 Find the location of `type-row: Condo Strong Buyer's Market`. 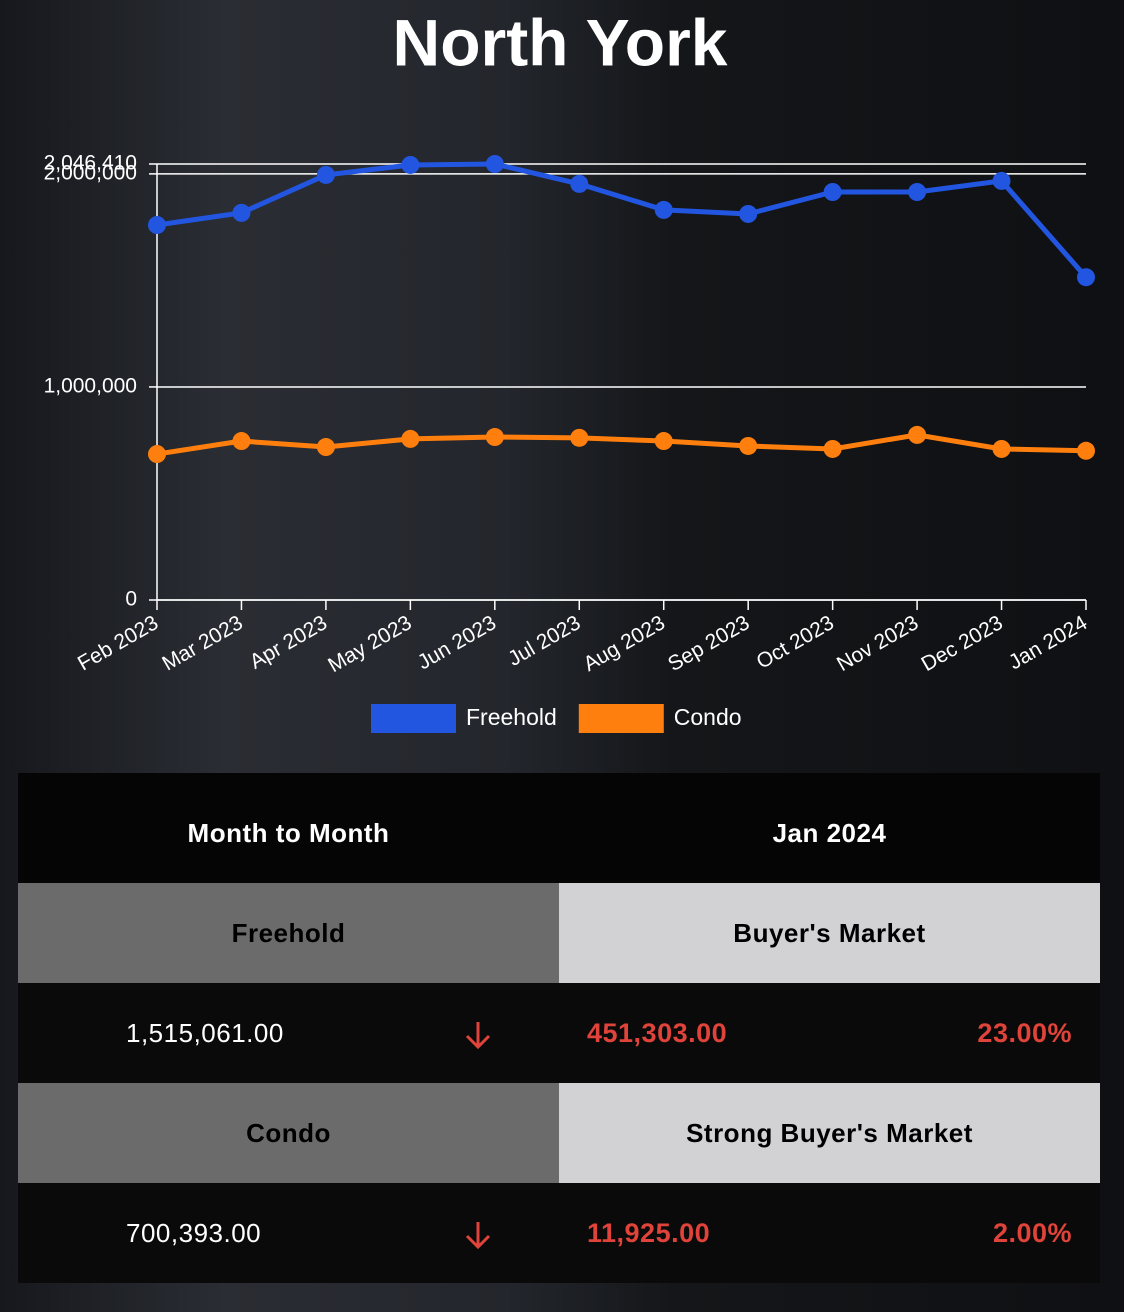

type-row: Condo Strong Buyer's Market is located at coordinates (559, 1133).